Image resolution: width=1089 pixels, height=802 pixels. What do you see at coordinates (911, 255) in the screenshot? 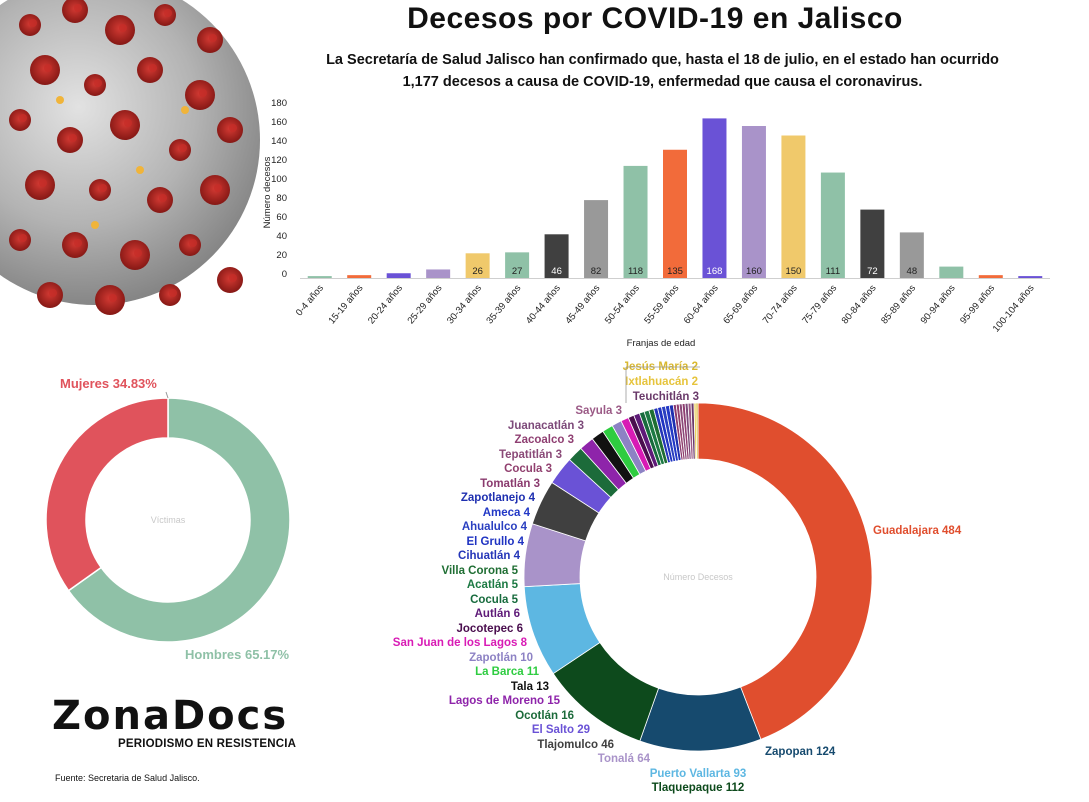
I see `bar-85-89-años` at bounding box center [911, 255].